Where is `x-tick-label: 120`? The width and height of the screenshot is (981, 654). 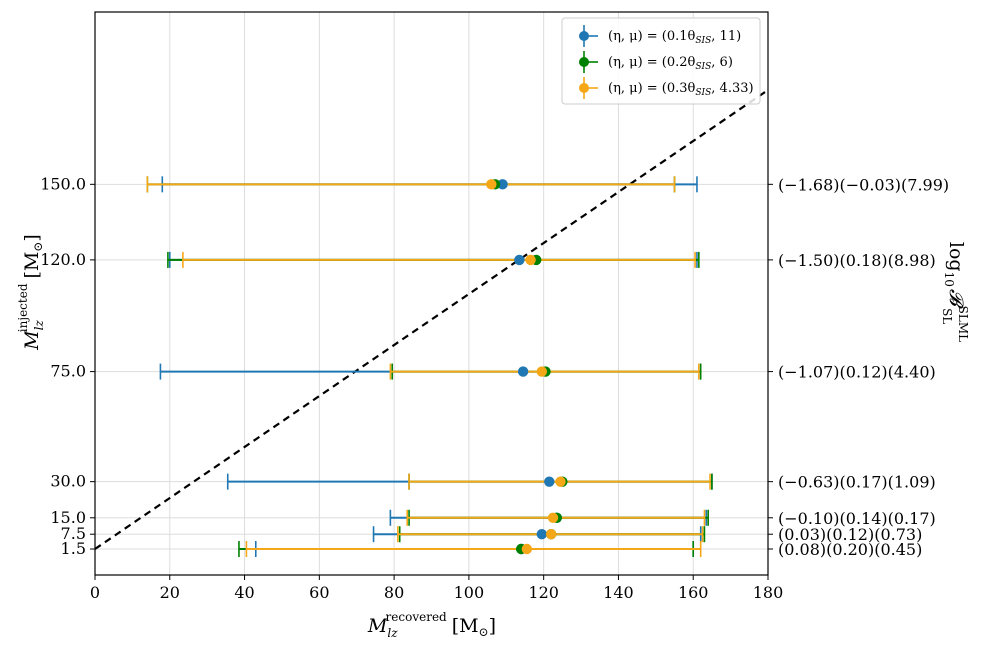
x-tick-label: 120 is located at coordinates (543, 592).